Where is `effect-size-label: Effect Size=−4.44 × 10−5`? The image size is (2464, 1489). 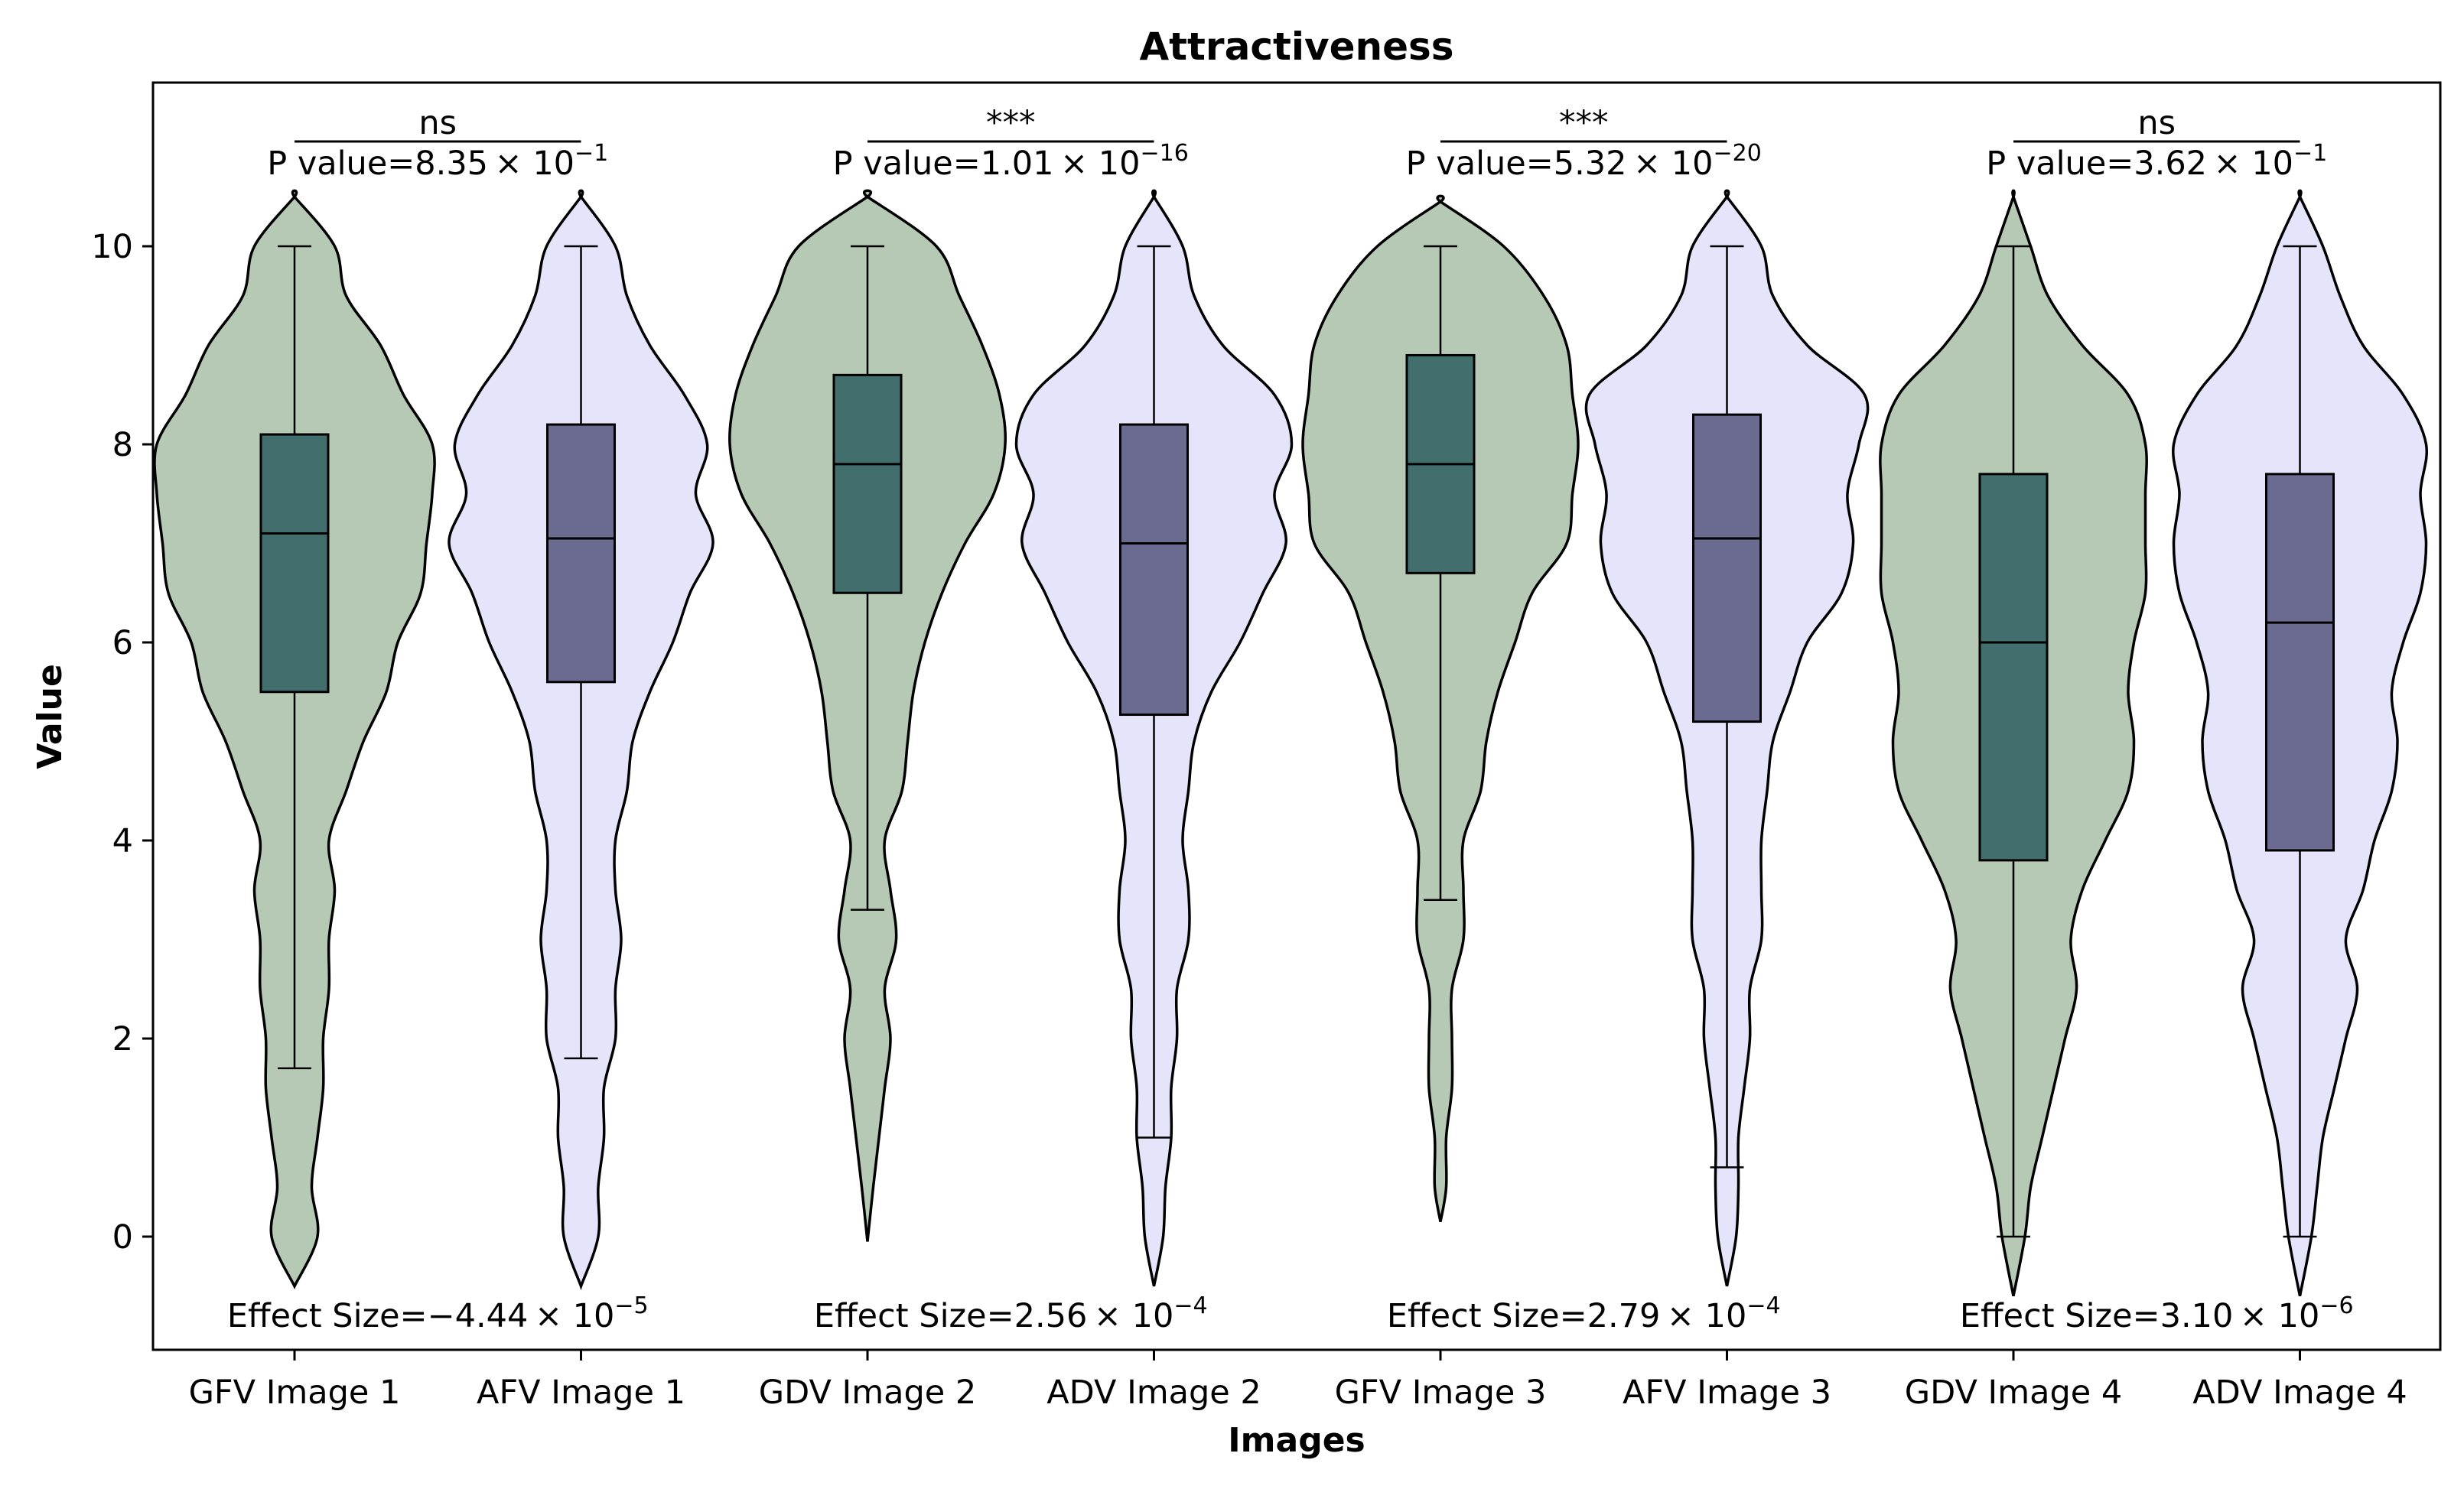
effect-size-label: Effect Size=−4.44 × 10−5 is located at coordinates (438, 1313).